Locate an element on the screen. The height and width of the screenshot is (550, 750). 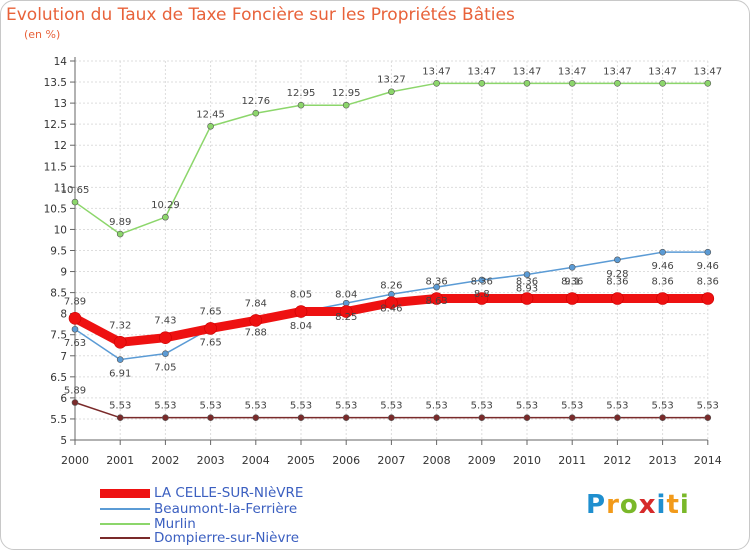
data-label: 7.32 is located at coordinates (120, 325).